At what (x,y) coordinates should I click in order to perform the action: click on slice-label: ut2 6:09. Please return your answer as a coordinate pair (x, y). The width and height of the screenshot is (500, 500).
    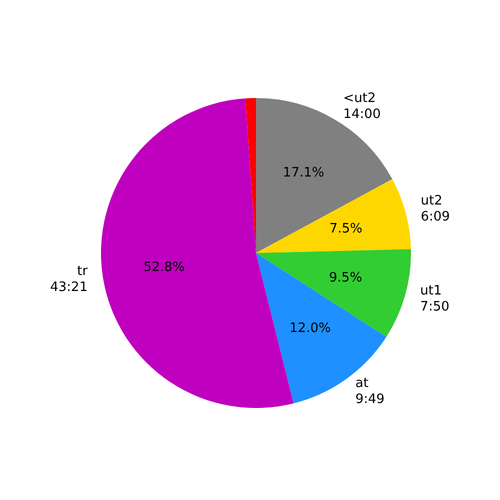
    Looking at the image, I should click on (435, 208).